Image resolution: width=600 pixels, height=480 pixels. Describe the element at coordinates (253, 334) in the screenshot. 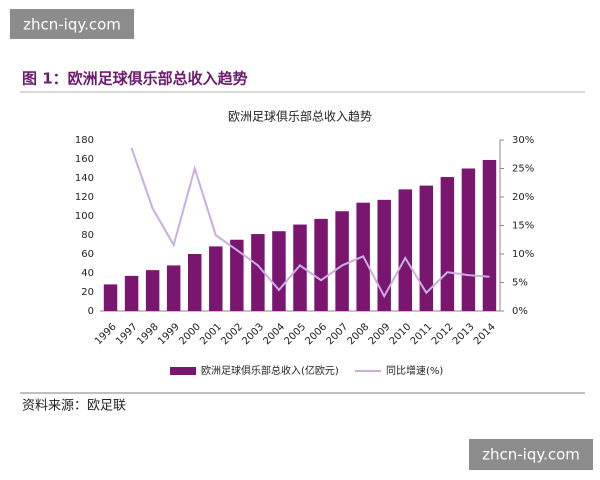

I see `x-tick-label: 2003` at that location.